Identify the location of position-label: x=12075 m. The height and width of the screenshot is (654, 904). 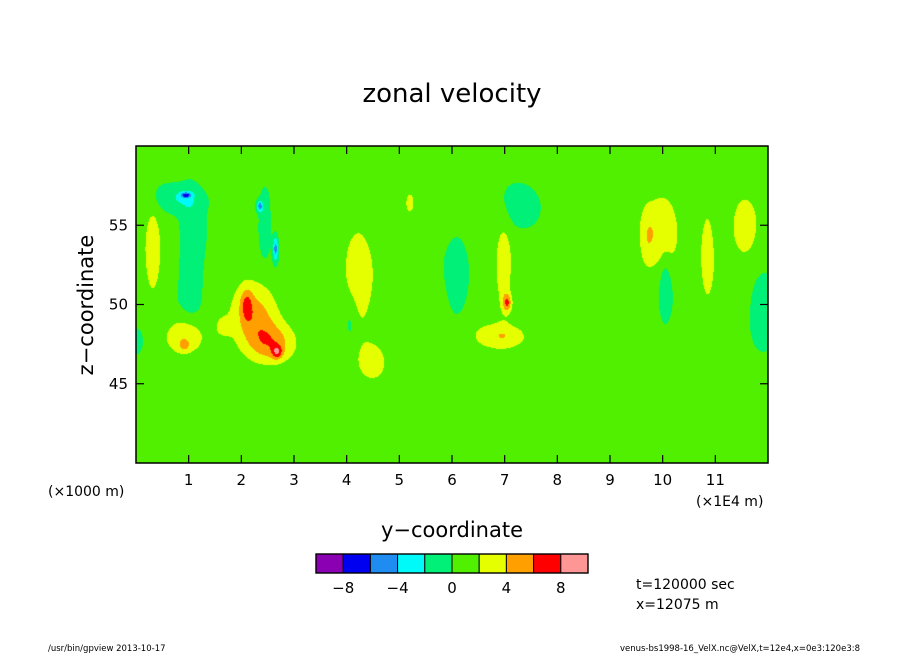
(677, 605).